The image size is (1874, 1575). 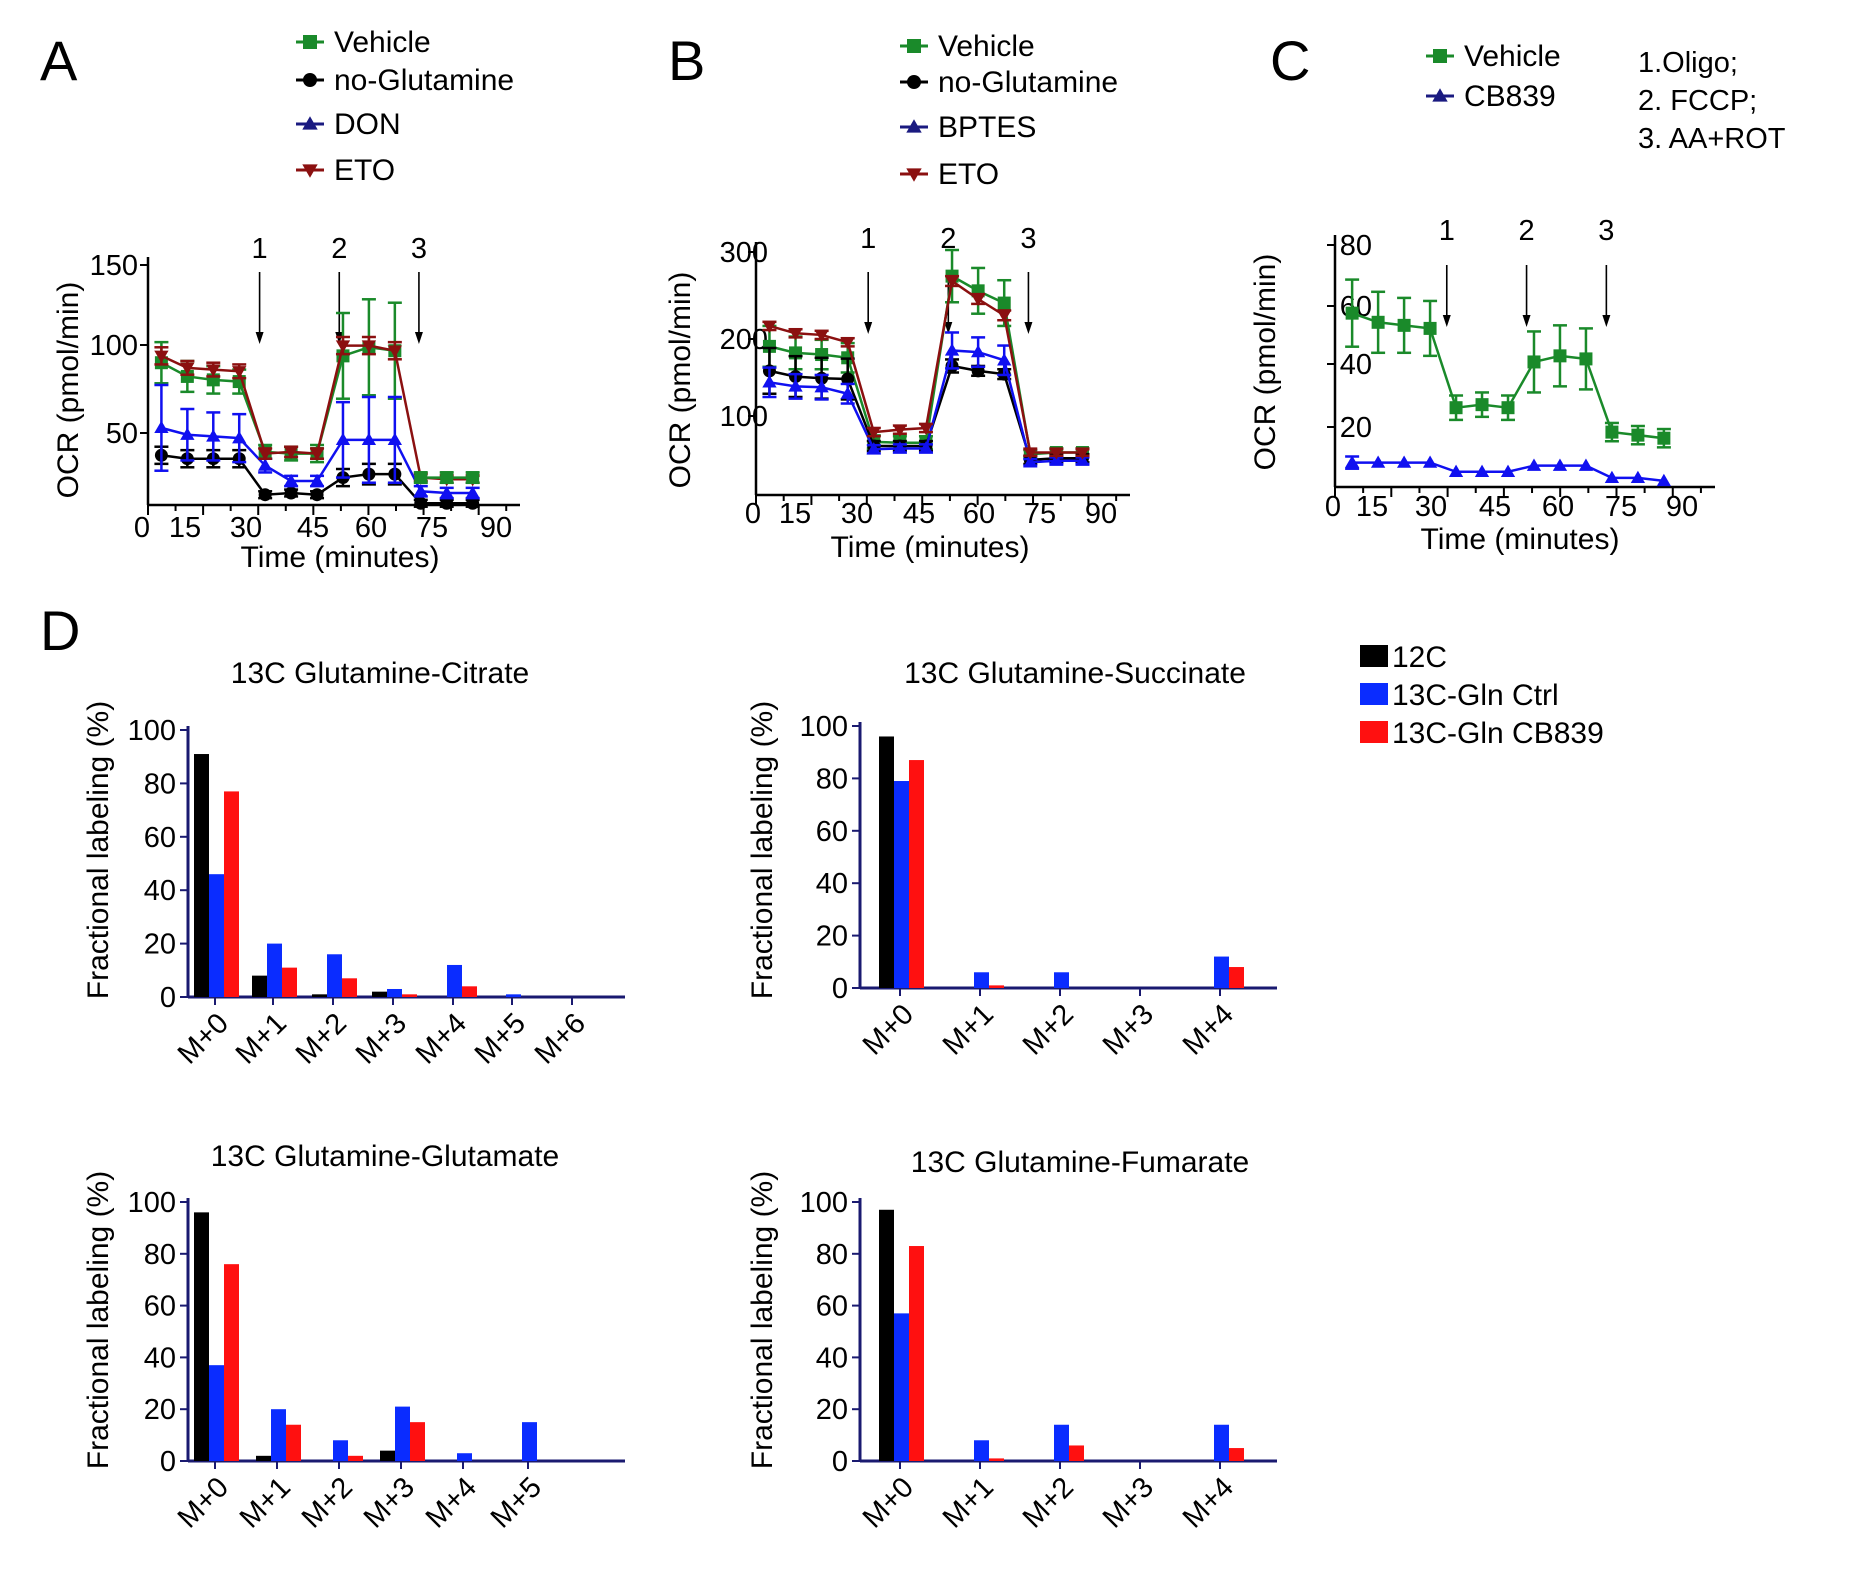 I want to click on legend-c: Vehicle CB839, so click(x=1493, y=76).